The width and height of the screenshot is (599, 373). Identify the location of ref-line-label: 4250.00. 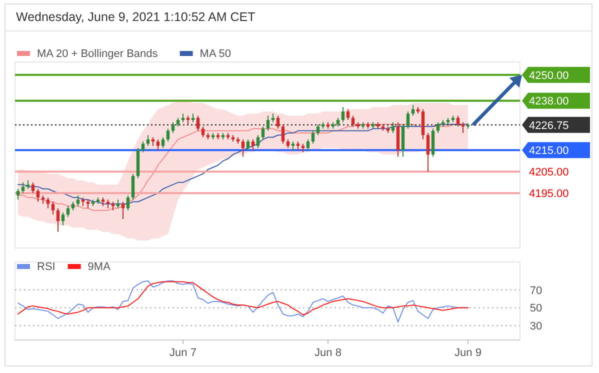
(549, 76).